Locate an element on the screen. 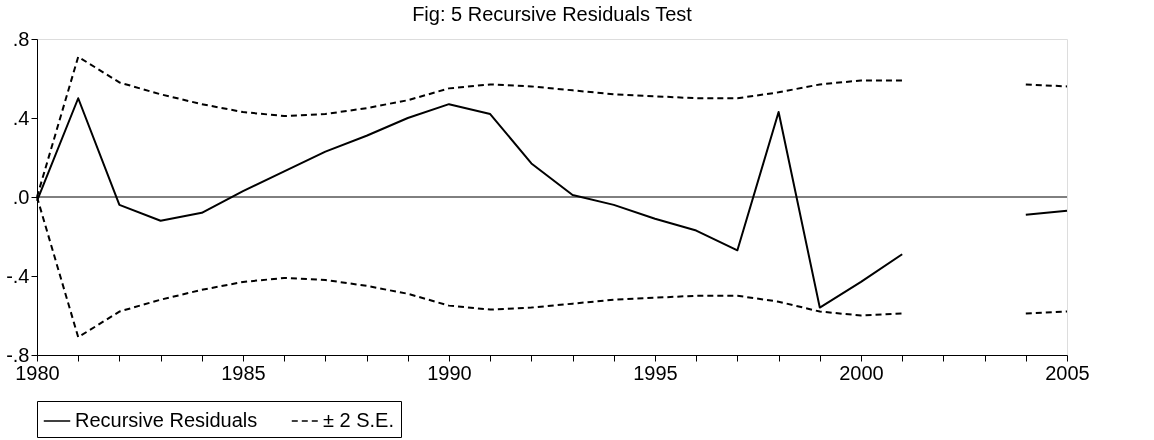  x-tick-label: 2005 is located at coordinates (1067, 372).